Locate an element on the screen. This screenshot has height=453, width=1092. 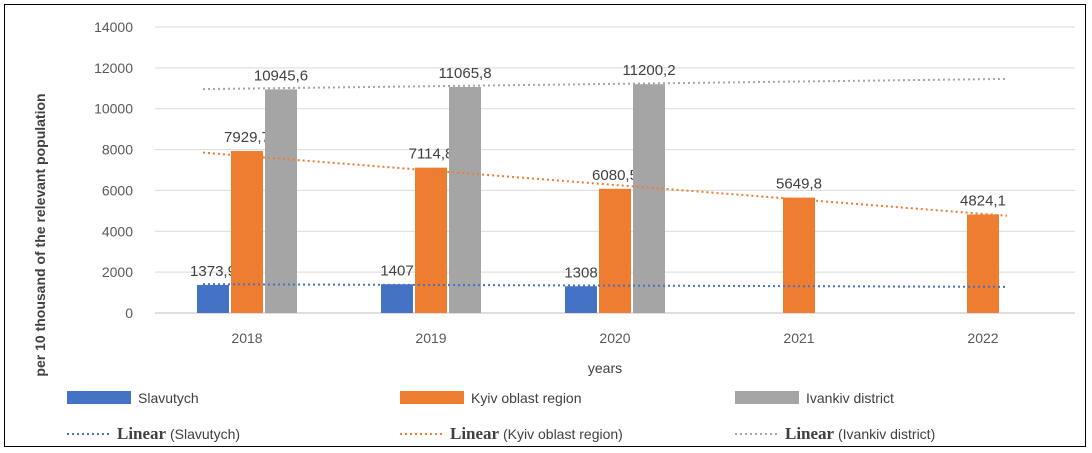
x-tick-label: 2021 is located at coordinates (798, 338).